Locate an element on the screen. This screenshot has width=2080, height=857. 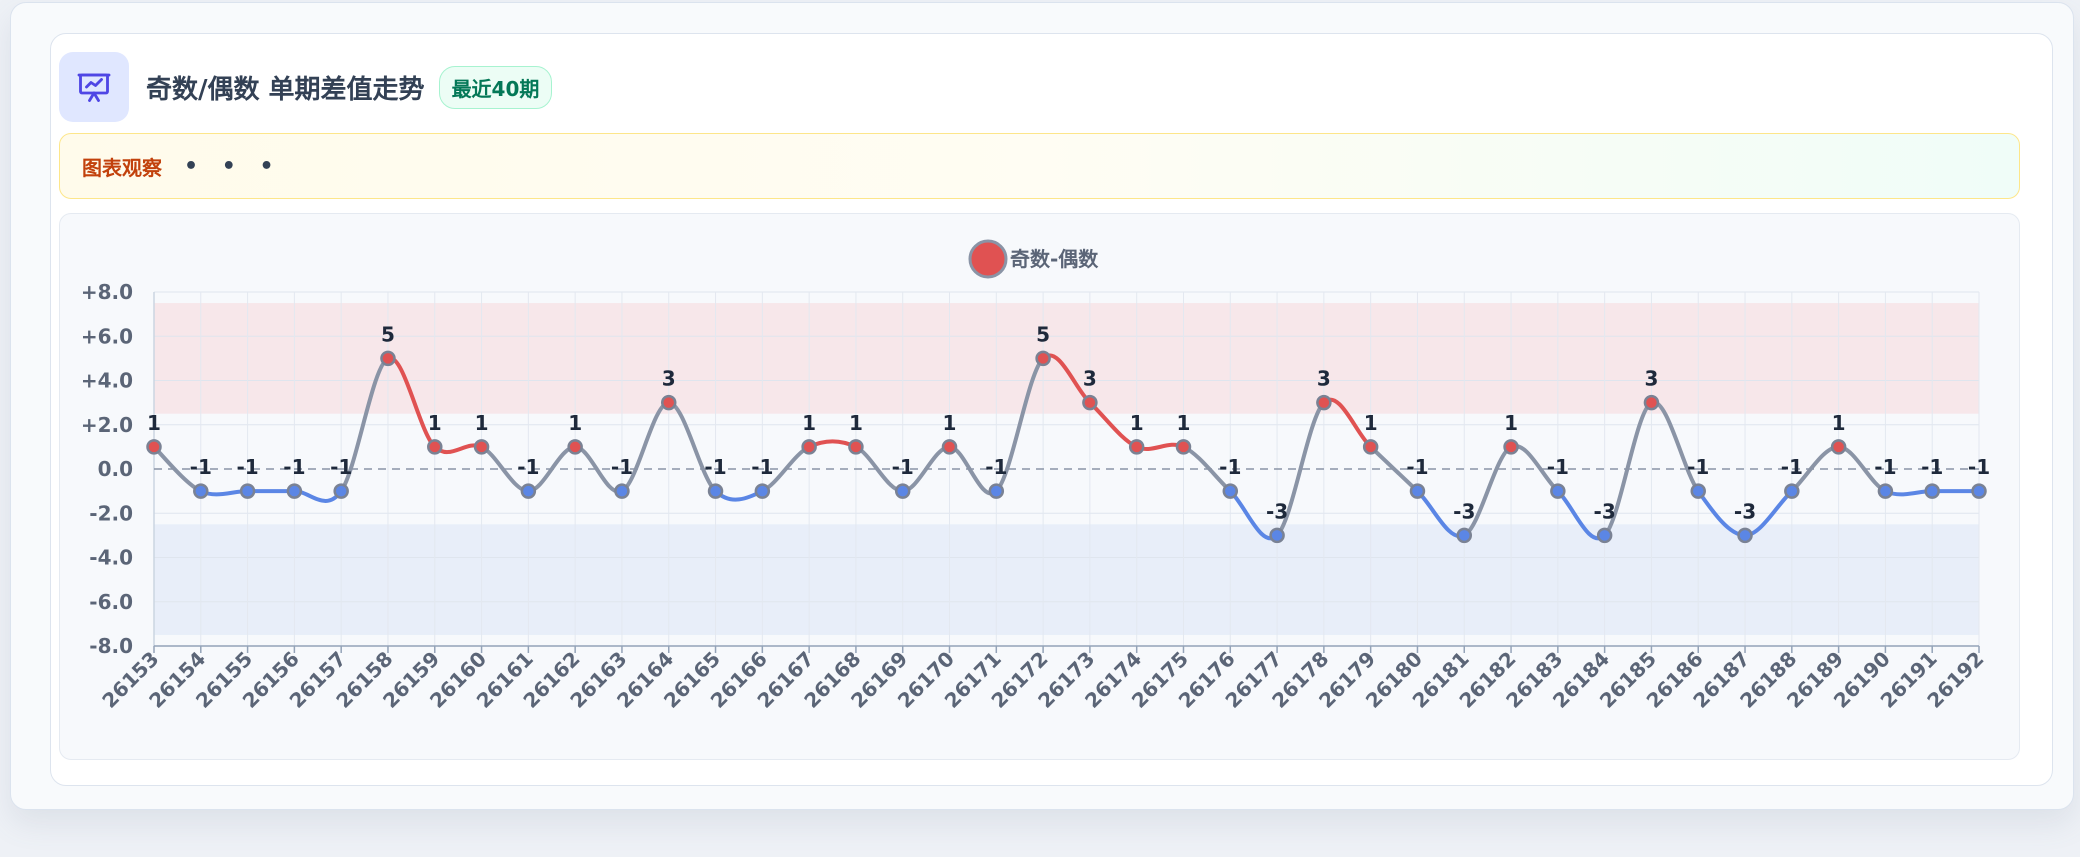
more-dots-icon: • • • is located at coordinates (233, 166).